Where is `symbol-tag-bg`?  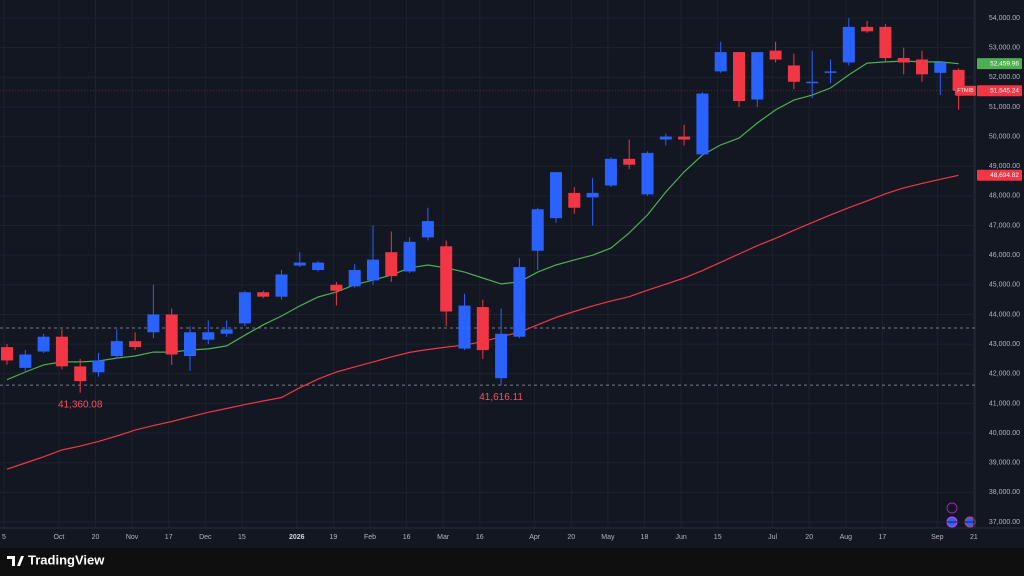 symbol-tag-bg is located at coordinates (965, 90).